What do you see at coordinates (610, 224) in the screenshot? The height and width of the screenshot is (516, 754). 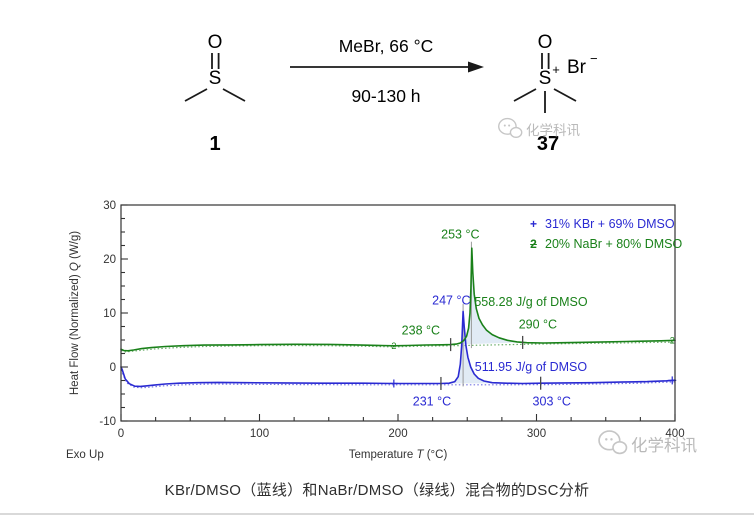 I see `legend-label-kbr: 31% KBr + 69% DMSO` at bounding box center [610, 224].